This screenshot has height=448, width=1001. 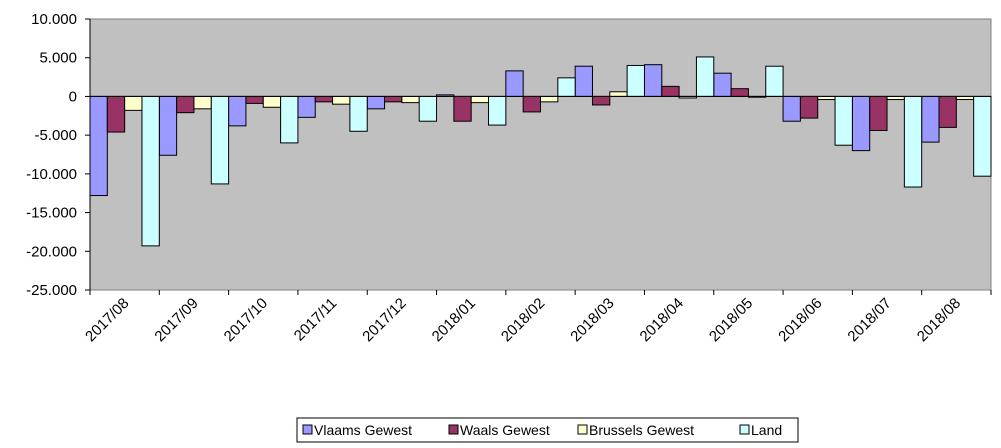 I want to click on y-tick-label: 10.000, so click(x=54, y=19).